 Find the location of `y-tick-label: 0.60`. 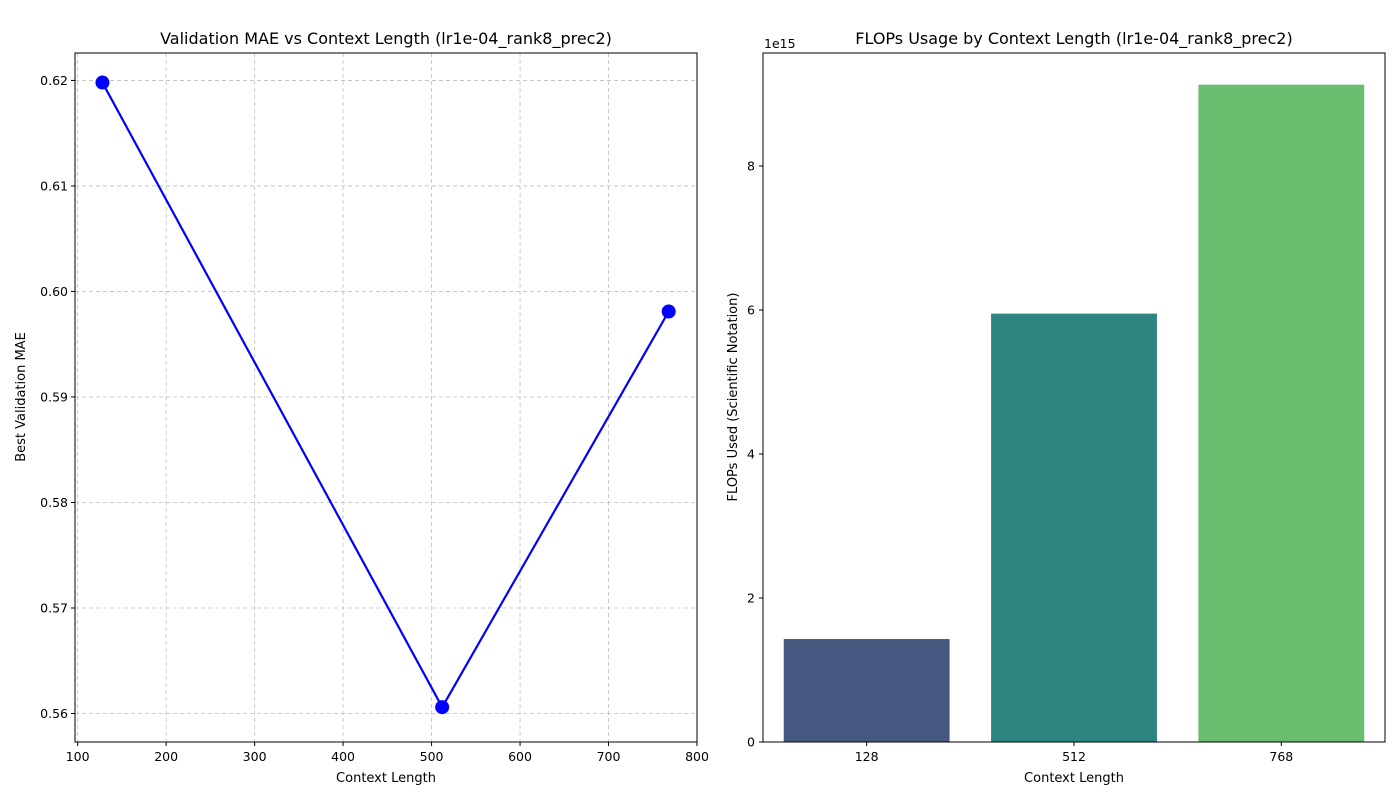

y-tick-label: 0.60 is located at coordinates (54, 291).